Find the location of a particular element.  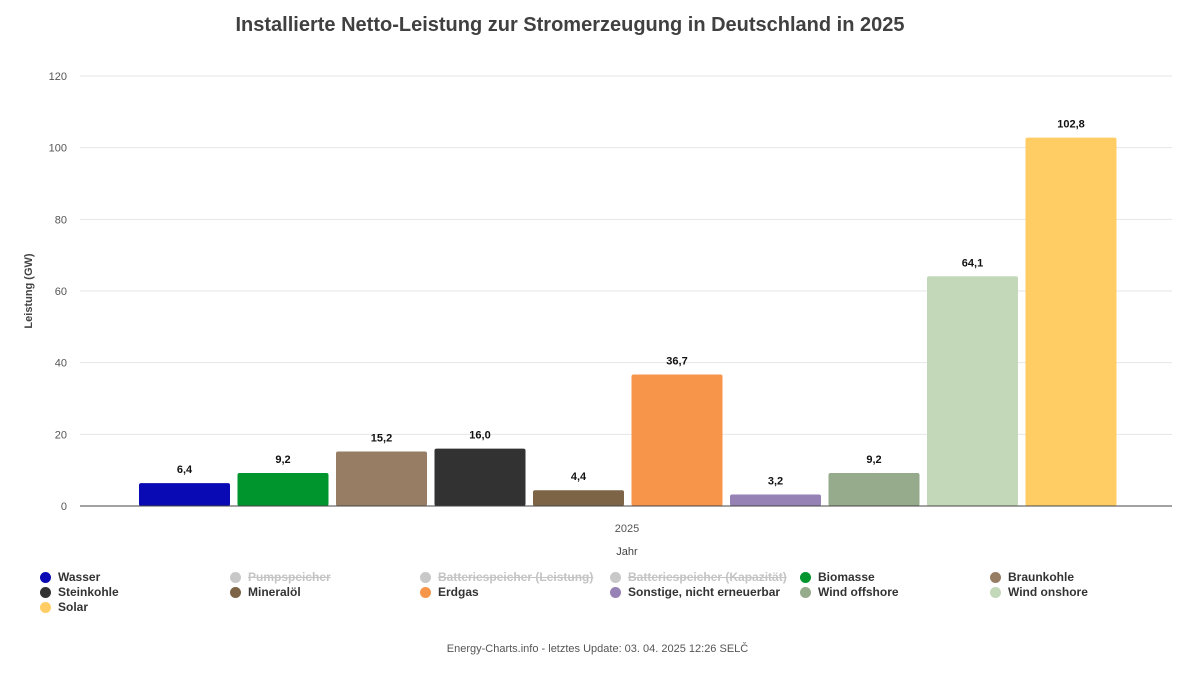

data-label: 64,1 is located at coordinates (972, 263).